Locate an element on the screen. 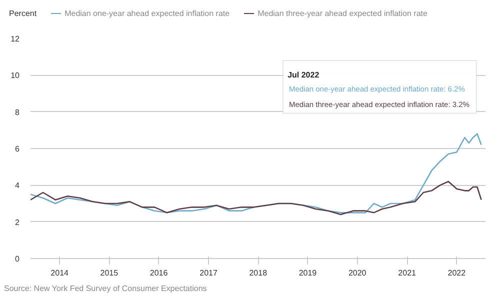 The height and width of the screenshot is (296, 499). x-tick-label: 2016 is located at coordinates (159, 273).